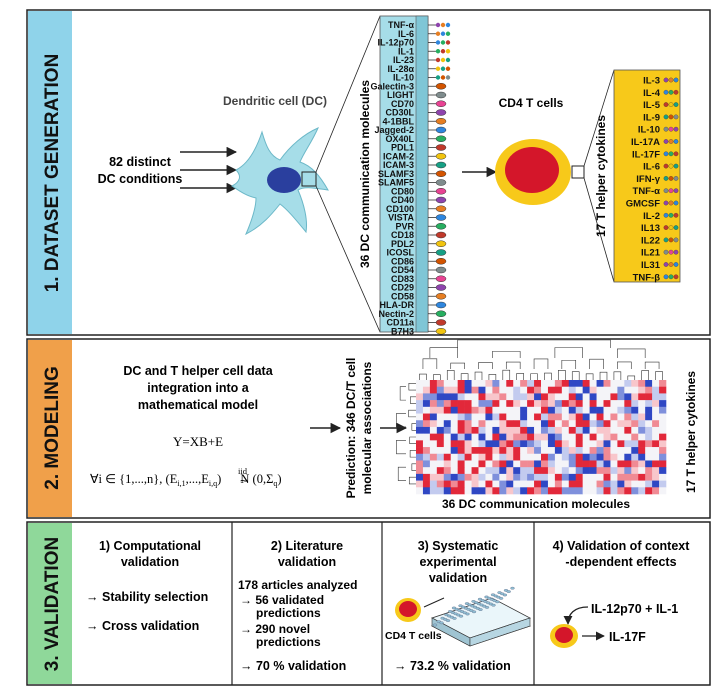 This screenshot has height=697, width=720. I want to click on col3-t-cell-icon, so click(408, 610).